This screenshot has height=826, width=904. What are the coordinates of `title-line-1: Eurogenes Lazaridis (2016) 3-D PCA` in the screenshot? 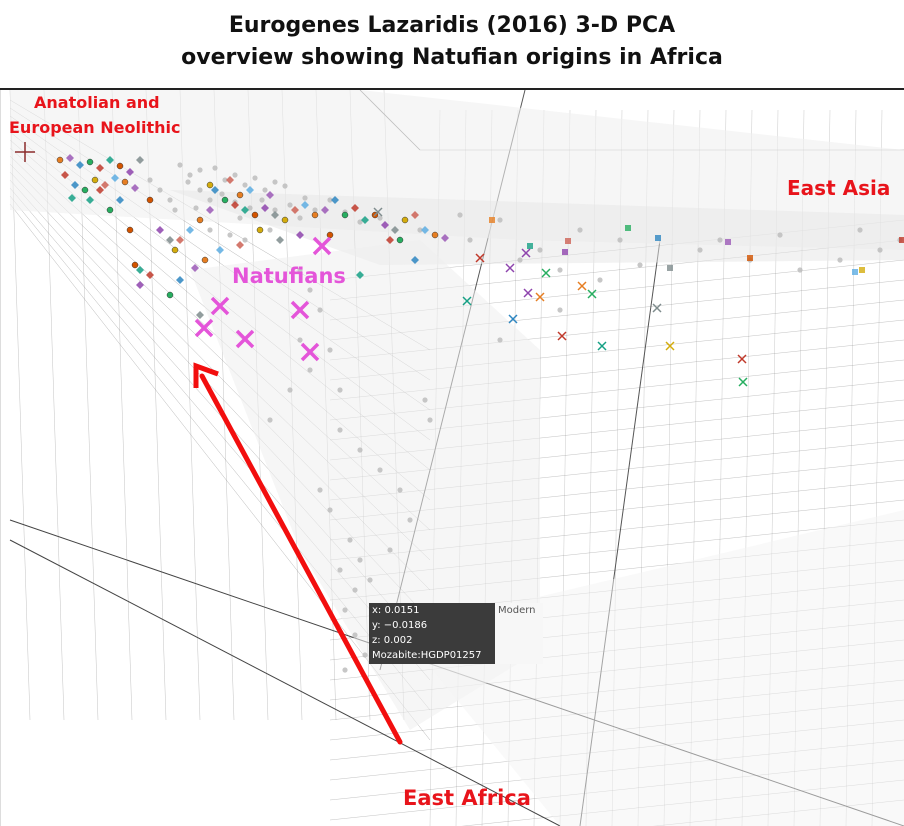 It's located at (452, 25).